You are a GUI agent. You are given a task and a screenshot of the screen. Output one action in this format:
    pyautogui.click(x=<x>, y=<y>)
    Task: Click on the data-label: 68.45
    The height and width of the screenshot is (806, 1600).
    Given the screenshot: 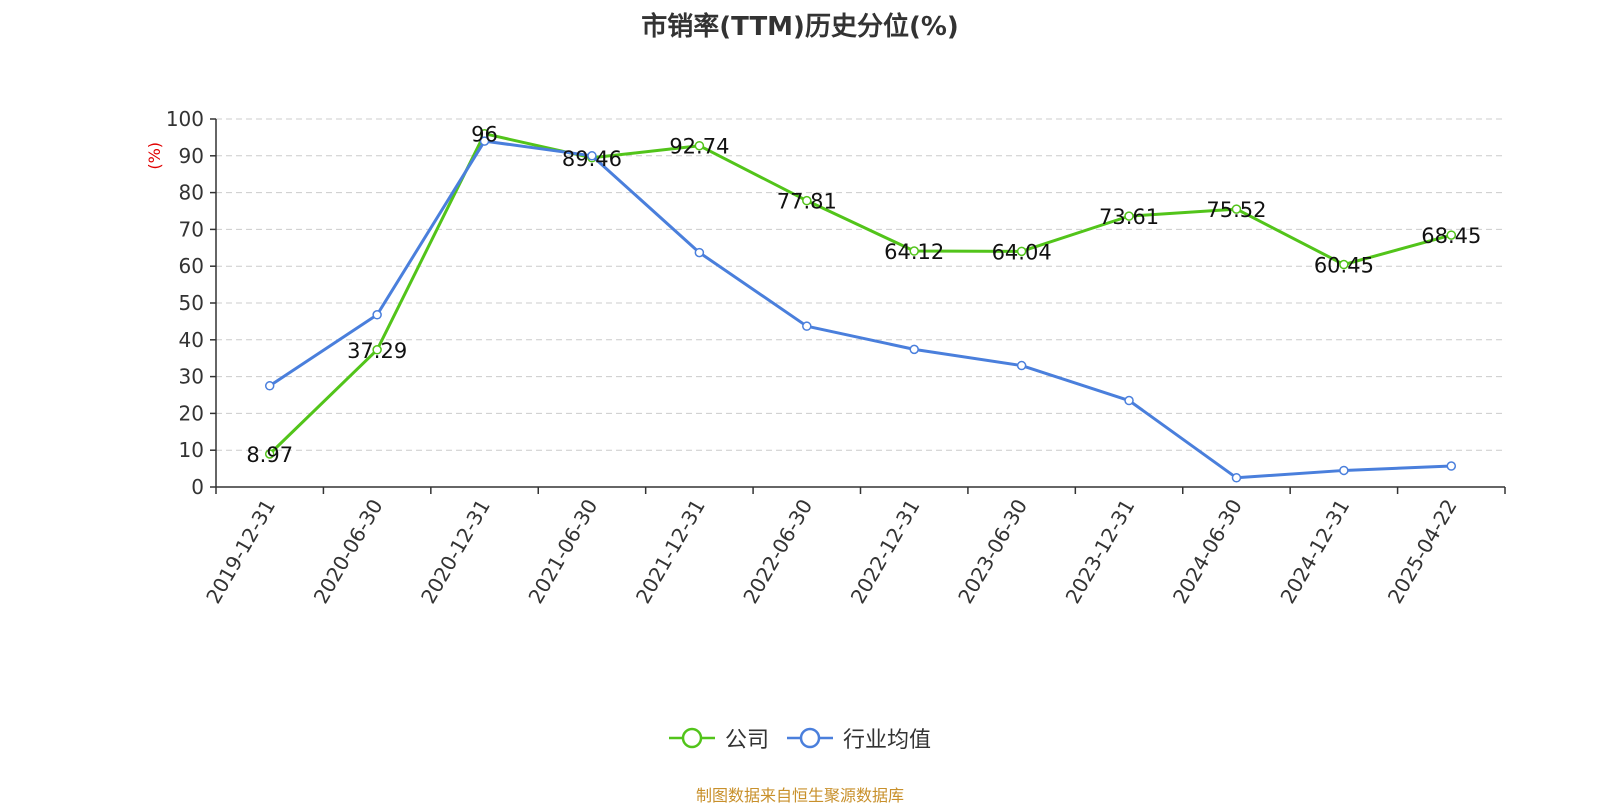 What is the action you would take?
    pyautogui.click(x=1451, y=236)
    